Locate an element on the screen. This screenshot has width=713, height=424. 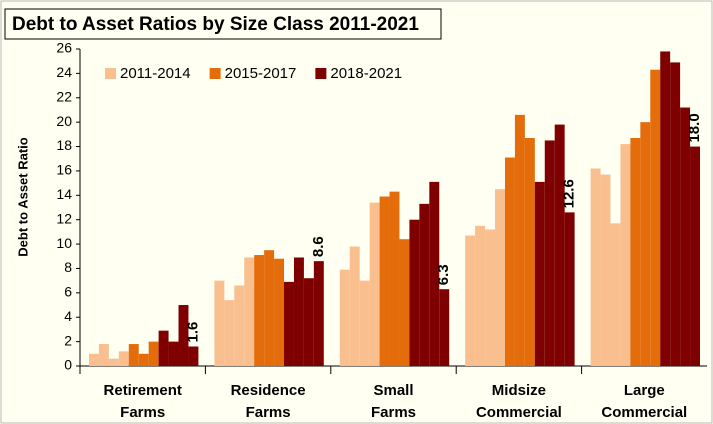
x-tick-label: Large is located at coordinates (644, 390).